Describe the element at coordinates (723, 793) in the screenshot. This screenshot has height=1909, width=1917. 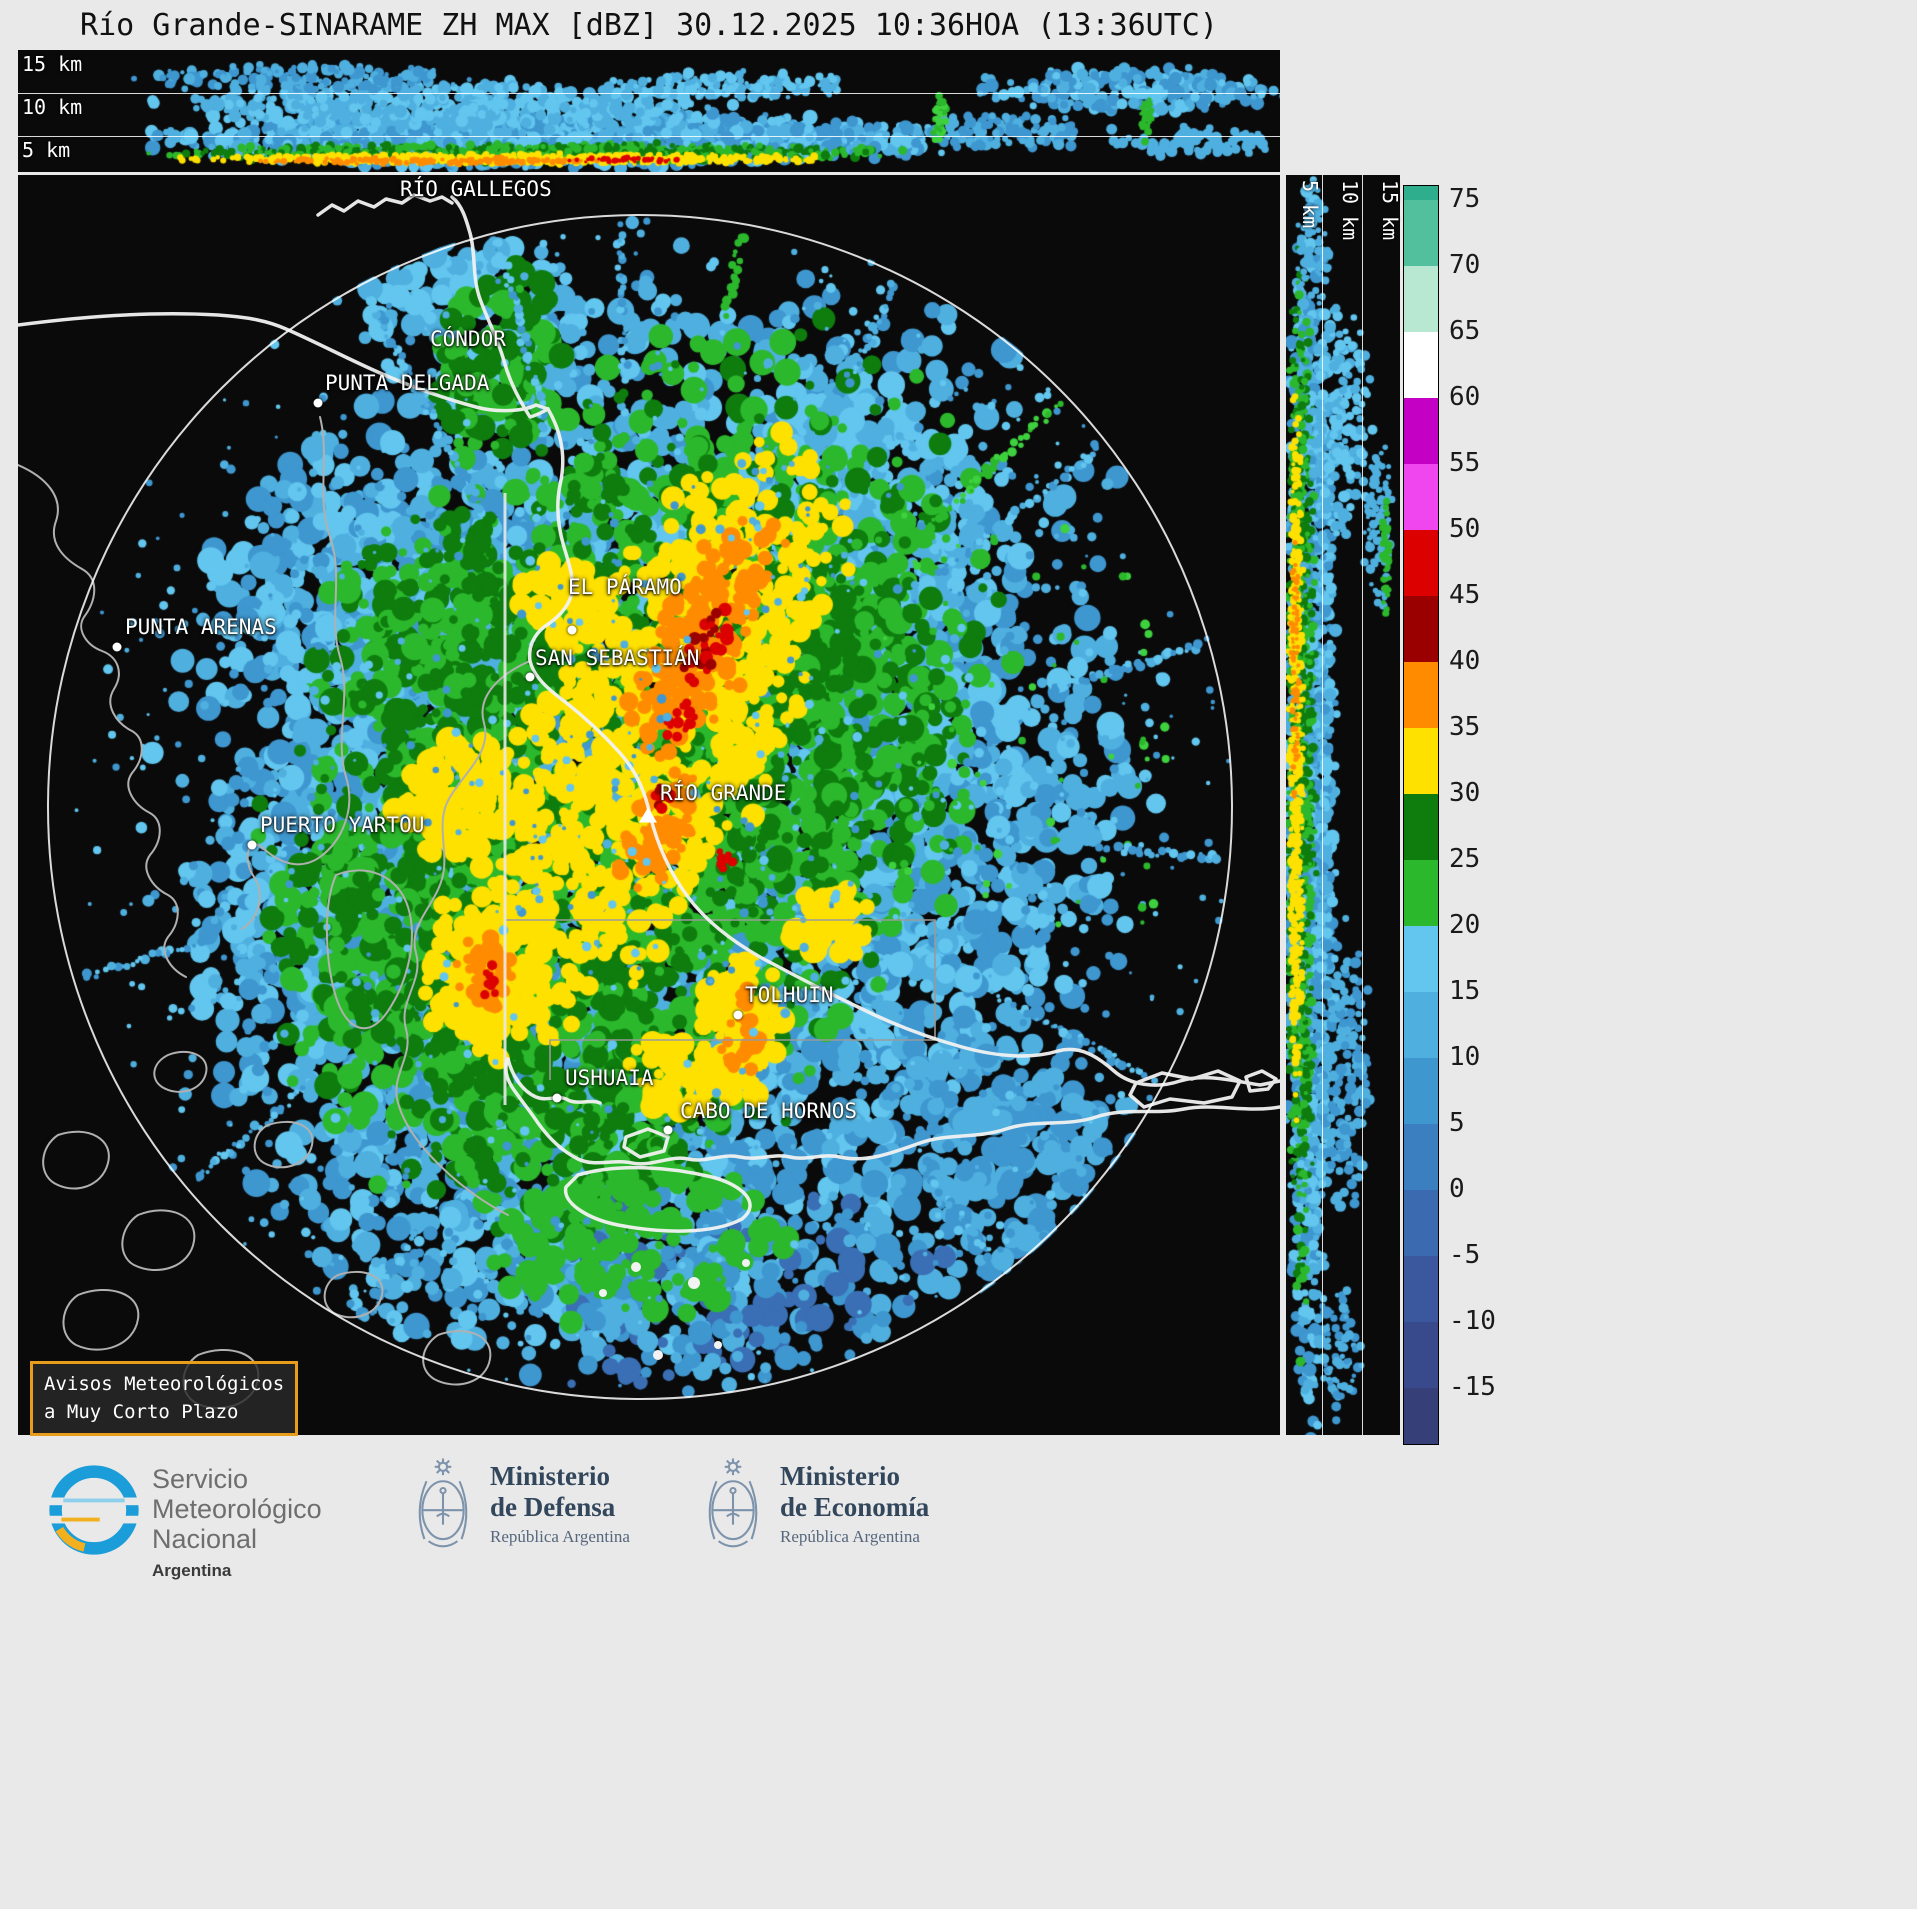
I see `city-label-r-o-grande: RÍO GRANDE` at that location.